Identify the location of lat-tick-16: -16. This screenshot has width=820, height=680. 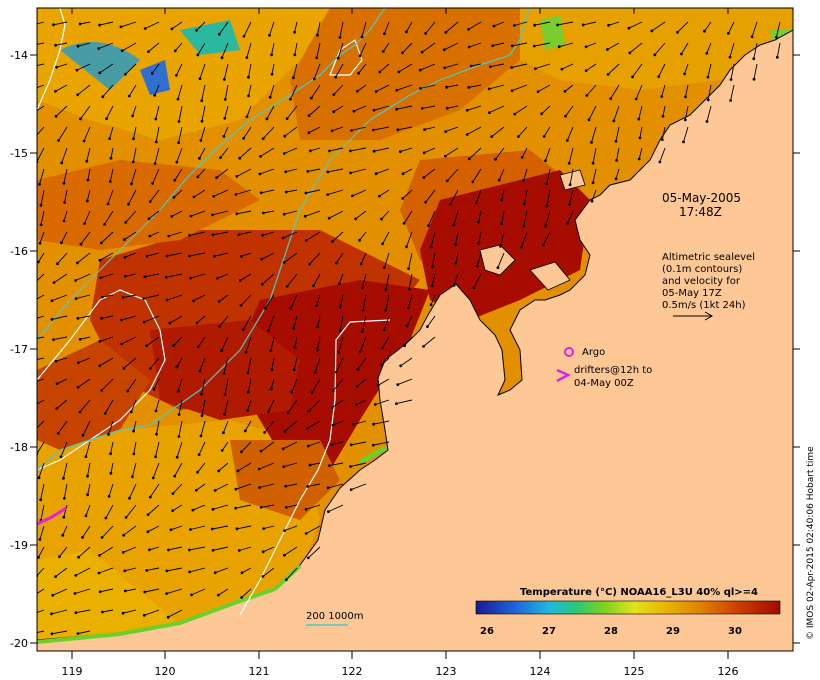
(19, 251).